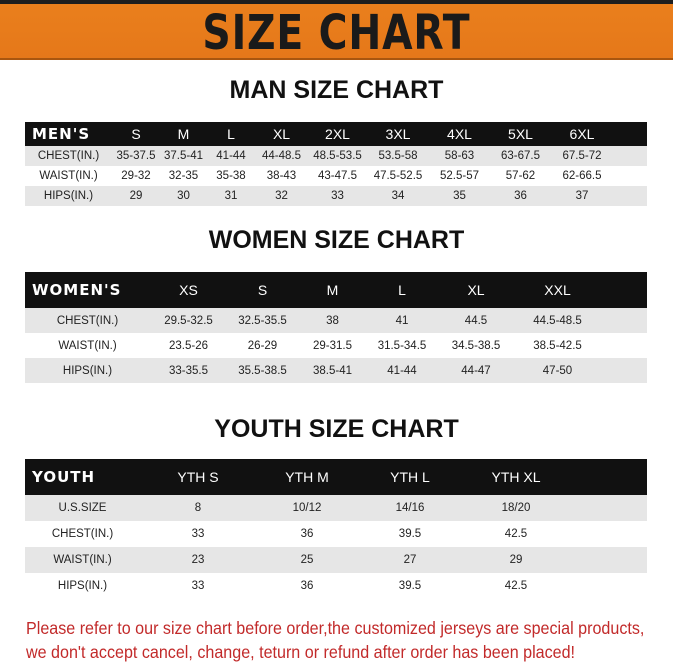  What do you see at coordinates (410, 477) in the screenshot?
I see `size-header-cell: YTH L` at bounding box center [410, 477].